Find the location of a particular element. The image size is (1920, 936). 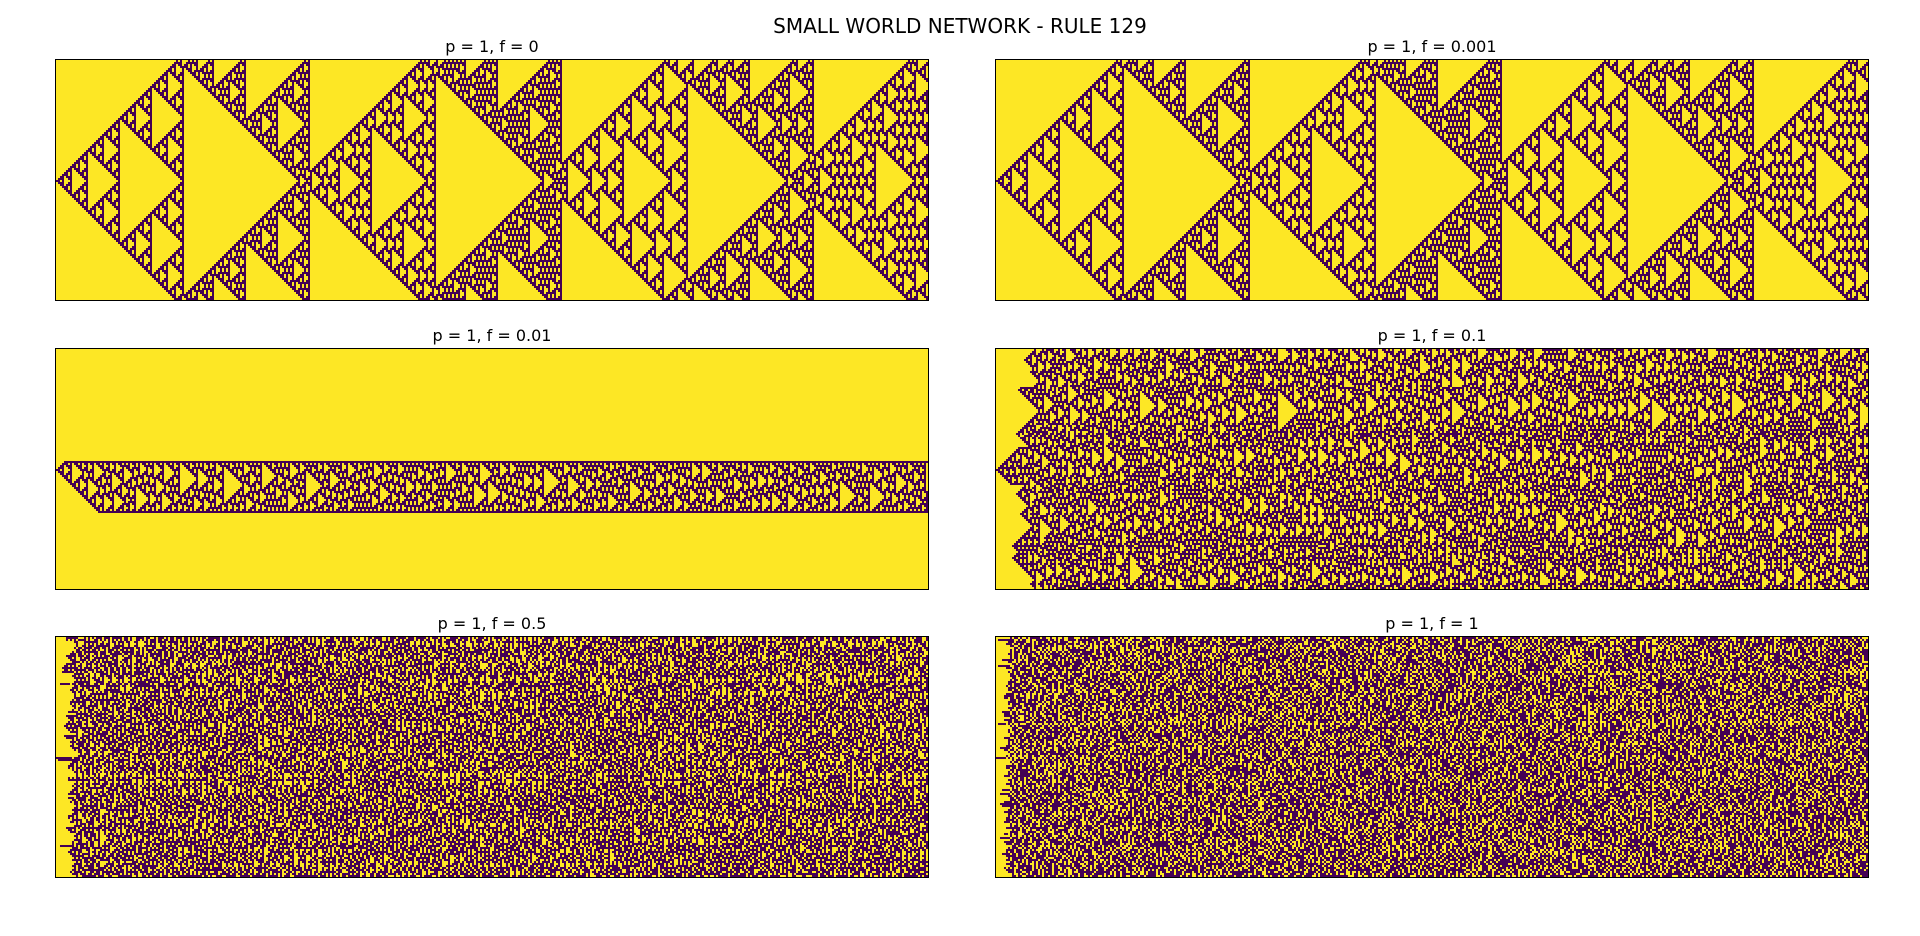

panel-title: p = 1, f = 0.1 is located at coordinates (1432, 335).